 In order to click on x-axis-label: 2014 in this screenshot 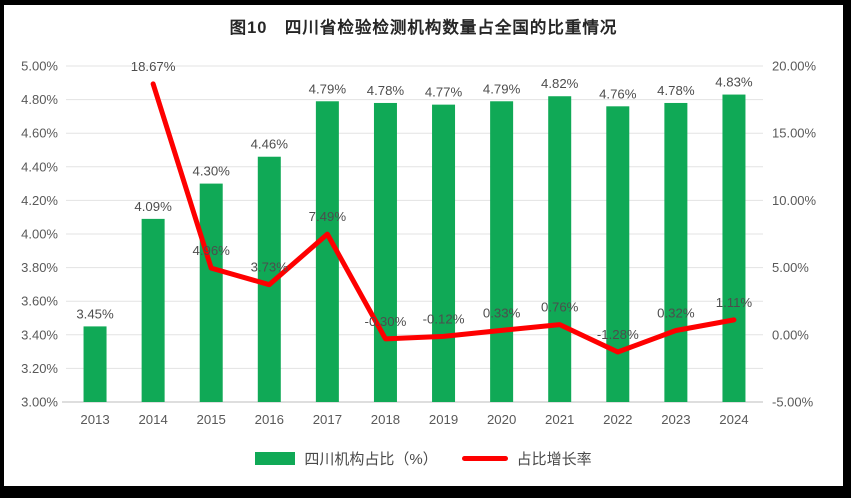, I will do `click(152, 419)`.